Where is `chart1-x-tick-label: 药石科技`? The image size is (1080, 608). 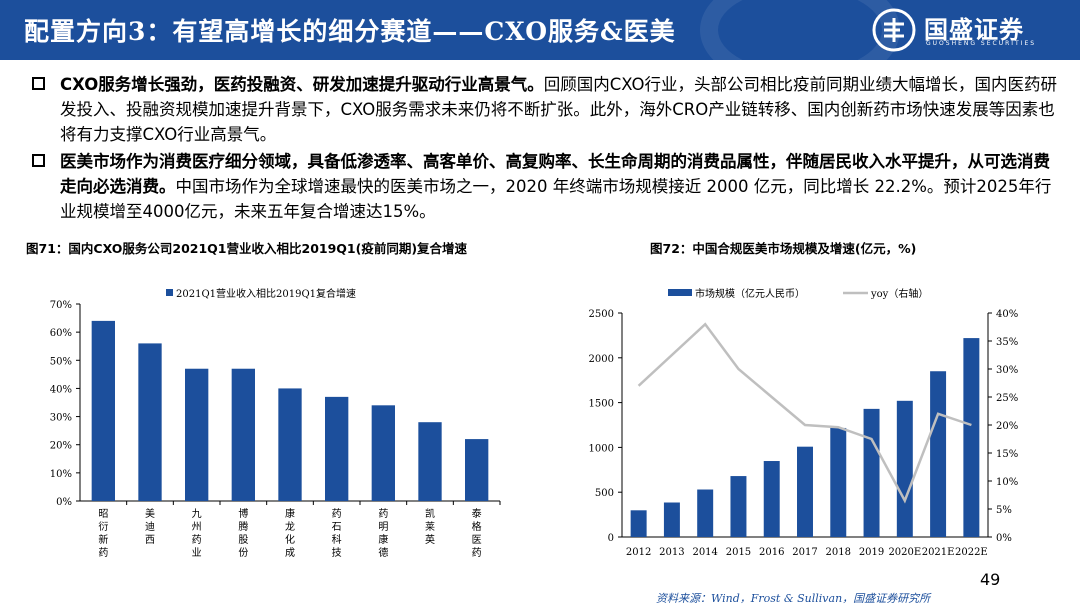 chart1-x-tick-label: 药石科技 is located at coordinates (337, 533).